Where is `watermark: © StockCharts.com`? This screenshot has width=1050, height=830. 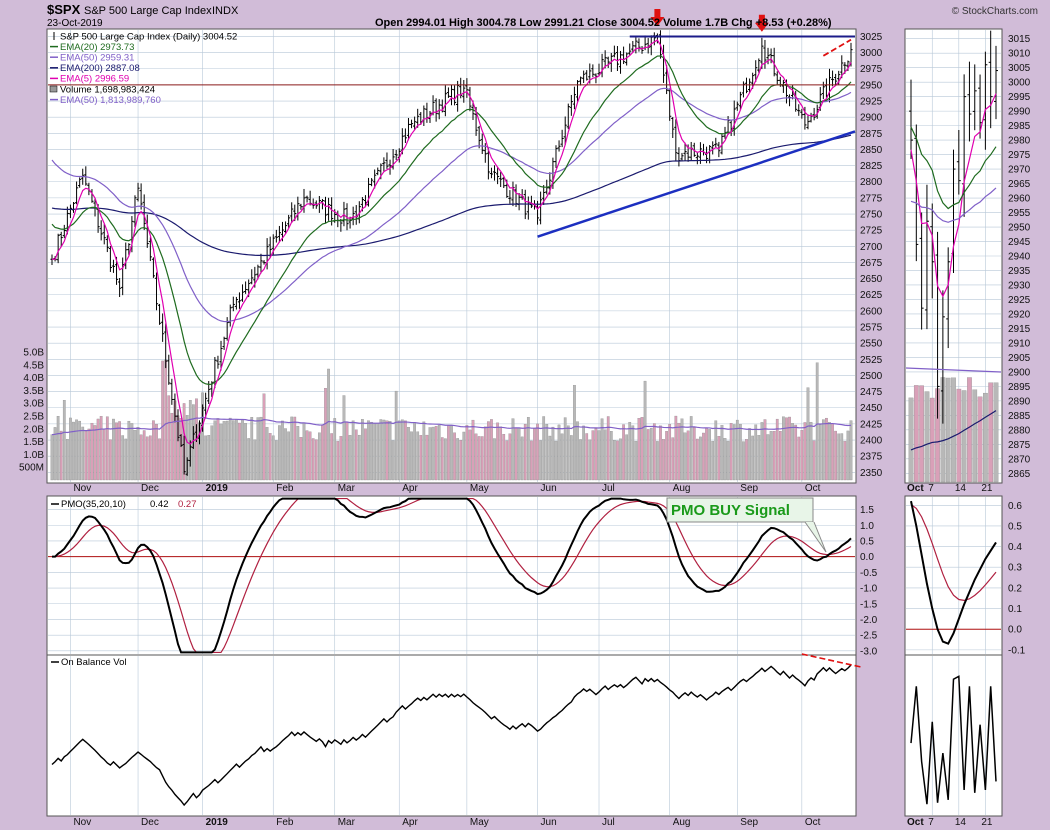 watermark: © StockCharts.com is located at coordinates (995, 11).